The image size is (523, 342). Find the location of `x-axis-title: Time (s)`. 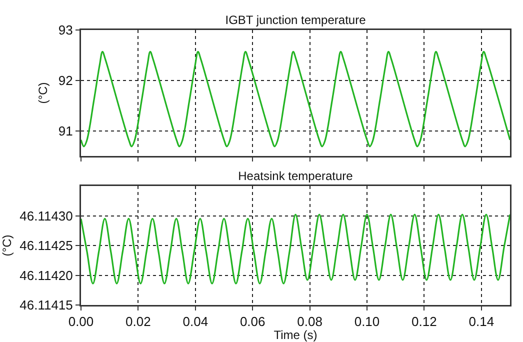

x-axis-title: Time (s) is located at coordinates (296, 335).